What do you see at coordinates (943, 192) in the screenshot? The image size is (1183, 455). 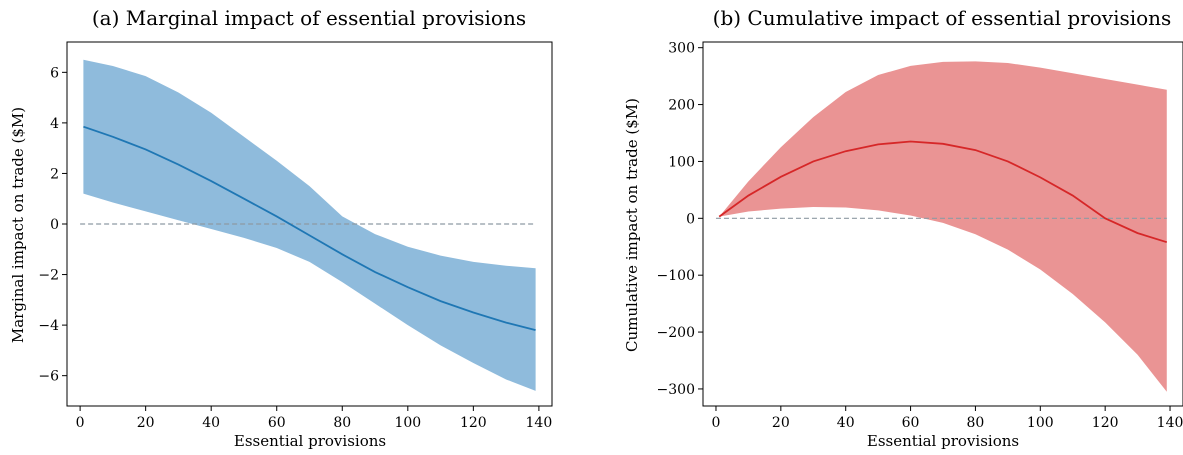 I see `series-line` at bounding box center [943, 192].